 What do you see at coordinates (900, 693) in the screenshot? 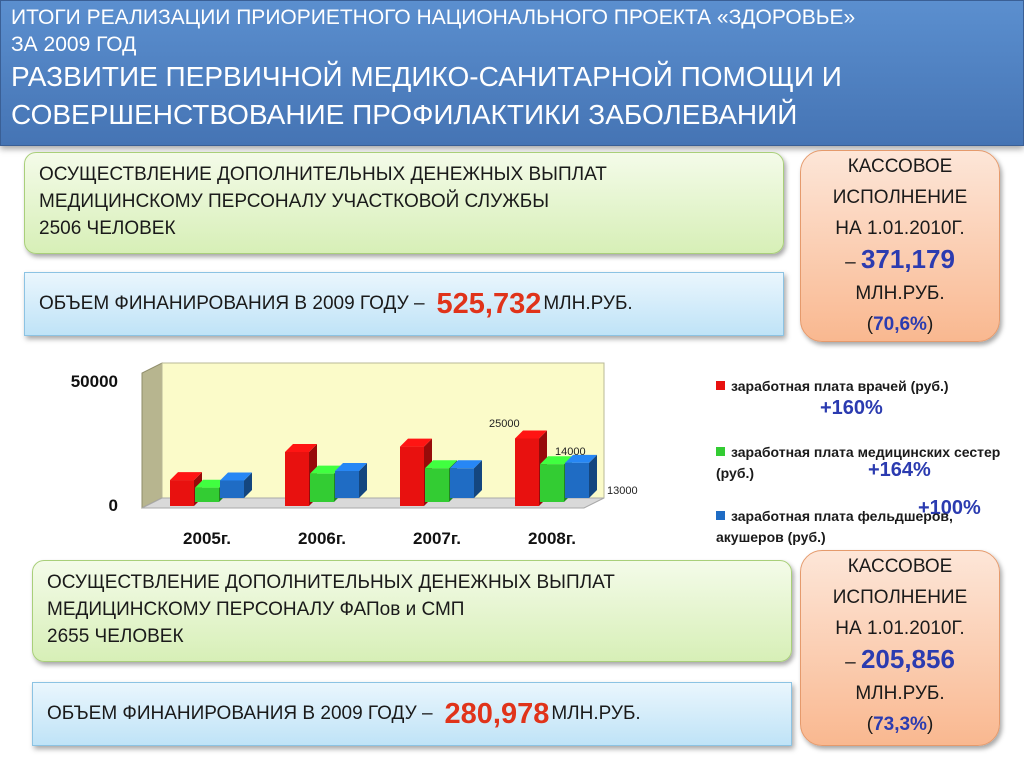
I see `cash2-unit: МЛН.РУБ.` at bounding box center [900, 693].